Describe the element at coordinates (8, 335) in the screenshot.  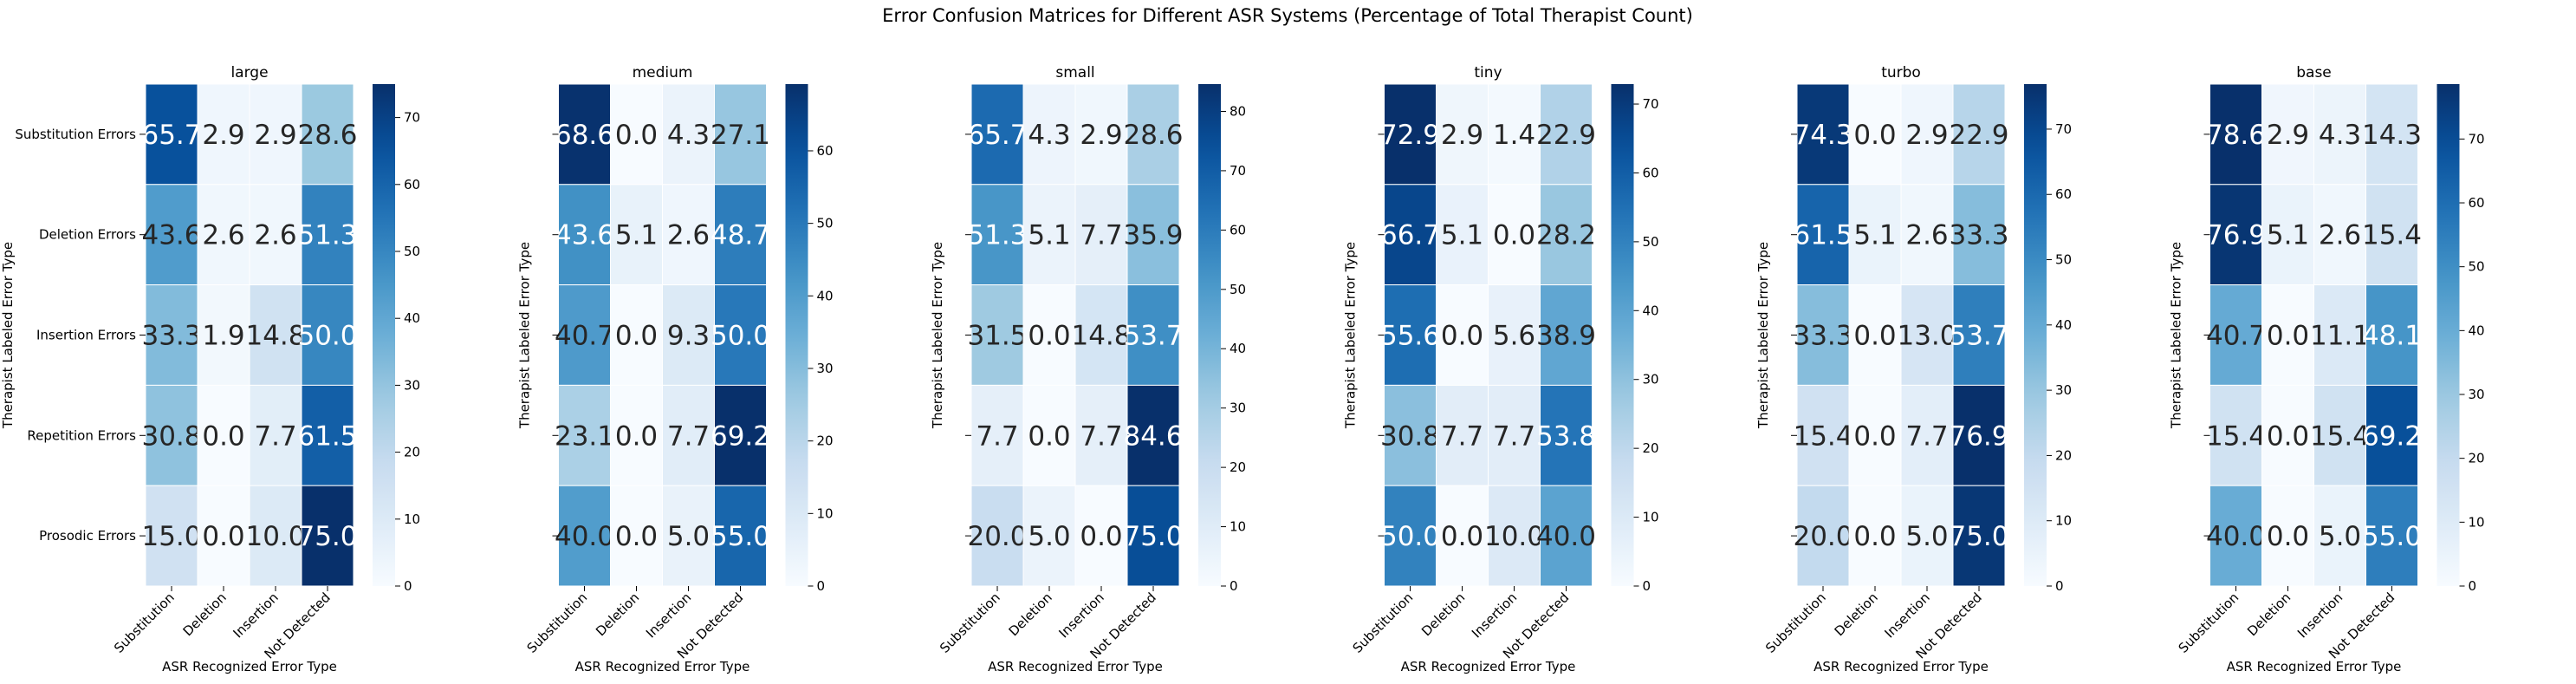
I see `y-axis-label: Therapist Labeled Error Type` at that location.